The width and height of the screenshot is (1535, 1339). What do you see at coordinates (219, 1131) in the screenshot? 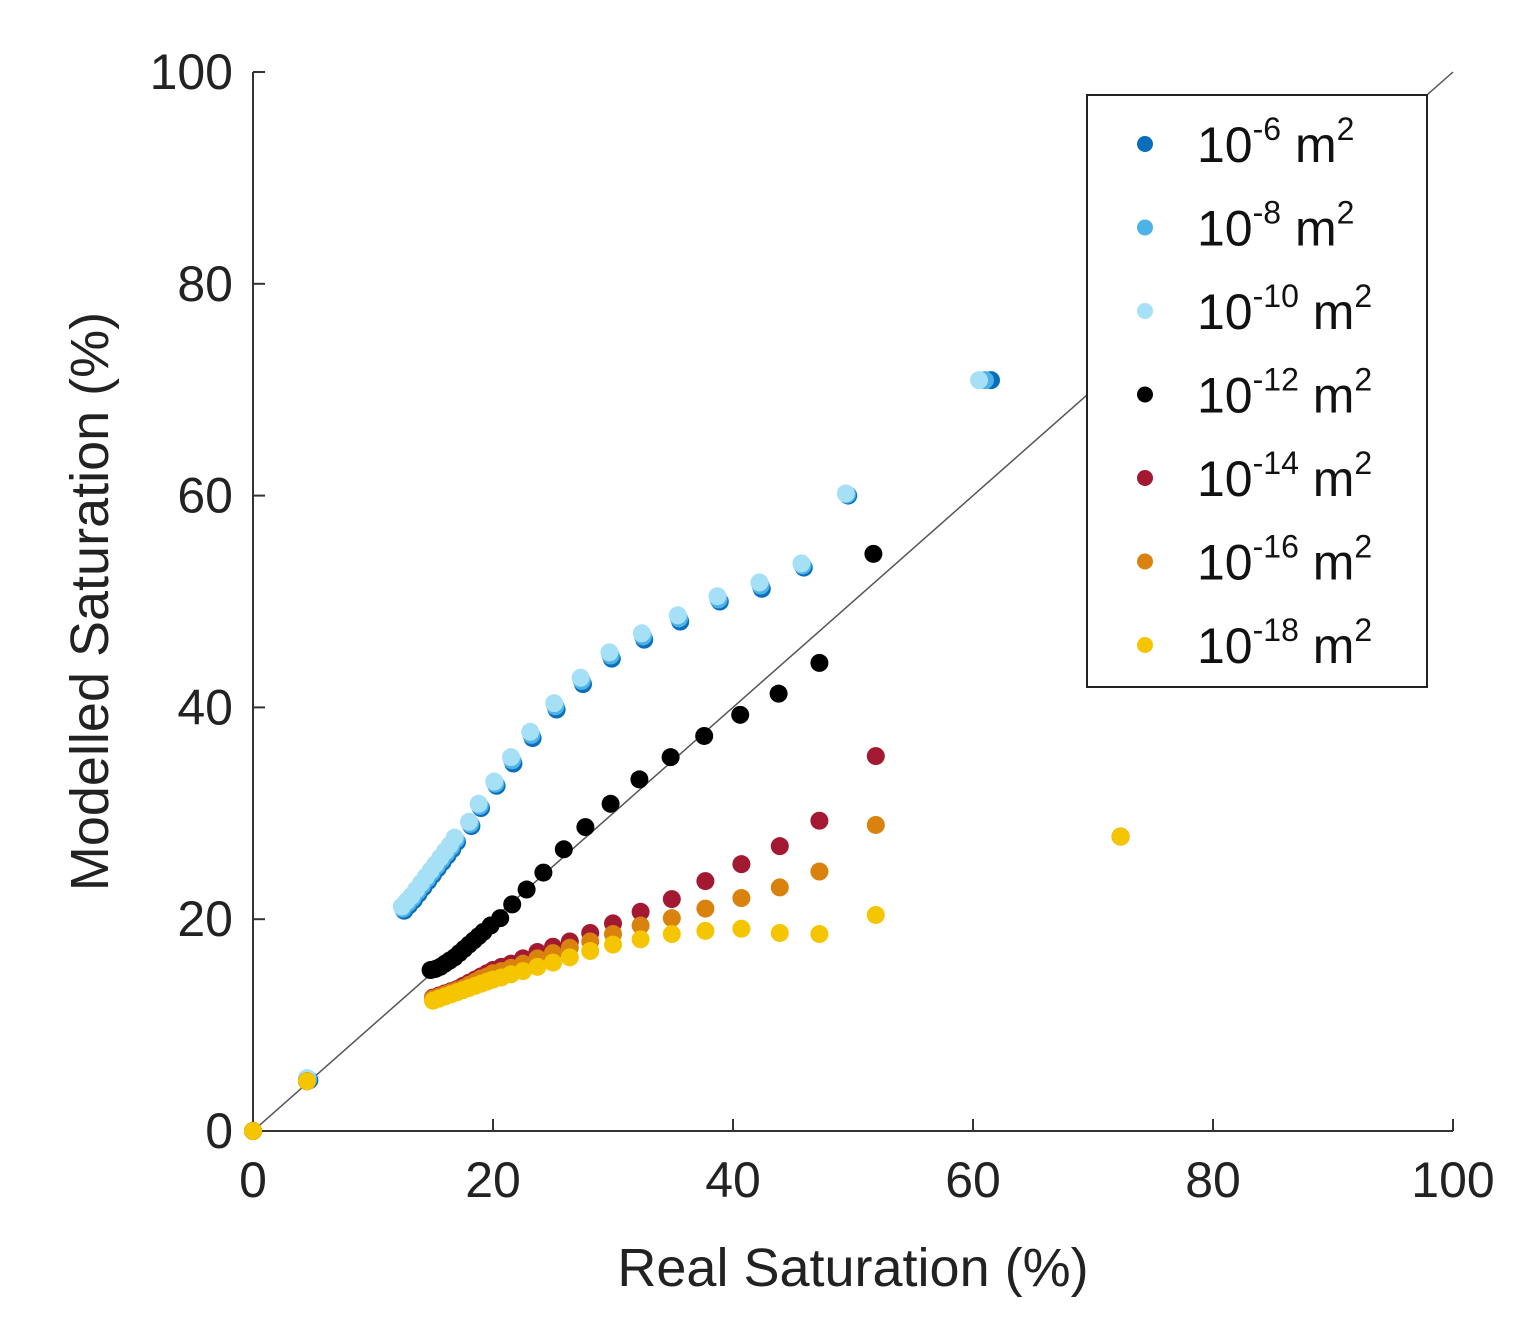
I see `y-tick-label: 0` at bounding box center [219, 1131].